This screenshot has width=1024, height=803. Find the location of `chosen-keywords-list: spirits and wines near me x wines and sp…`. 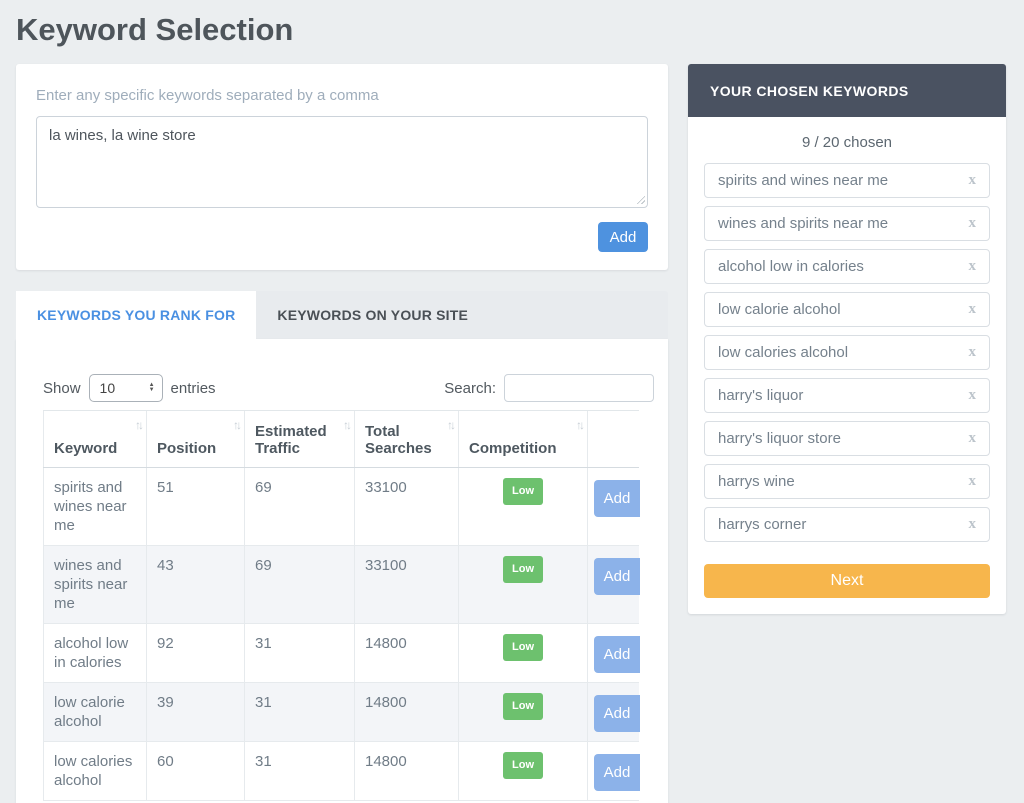

chosen-keywords-list: spirits and wines near me x wines and sp… is located at coordinates (847, 352).